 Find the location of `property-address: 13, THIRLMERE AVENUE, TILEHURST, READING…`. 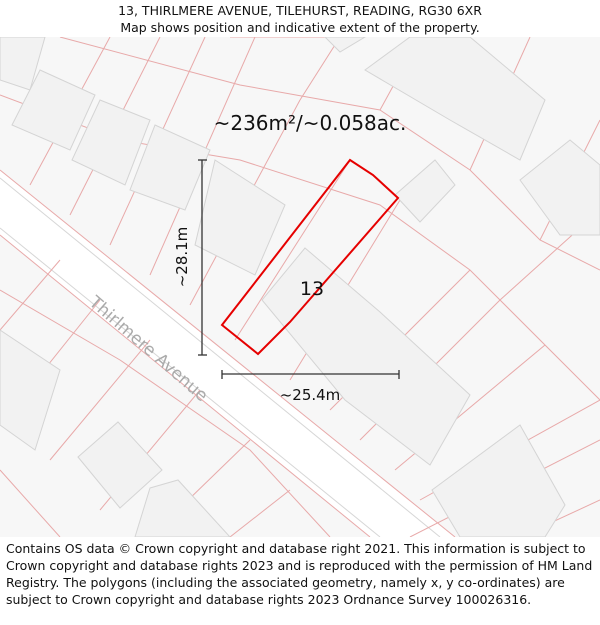

property-address: 13, THIRLMERE AVENUE, TILEHURST, READING… is located at coordinates (300, 10).